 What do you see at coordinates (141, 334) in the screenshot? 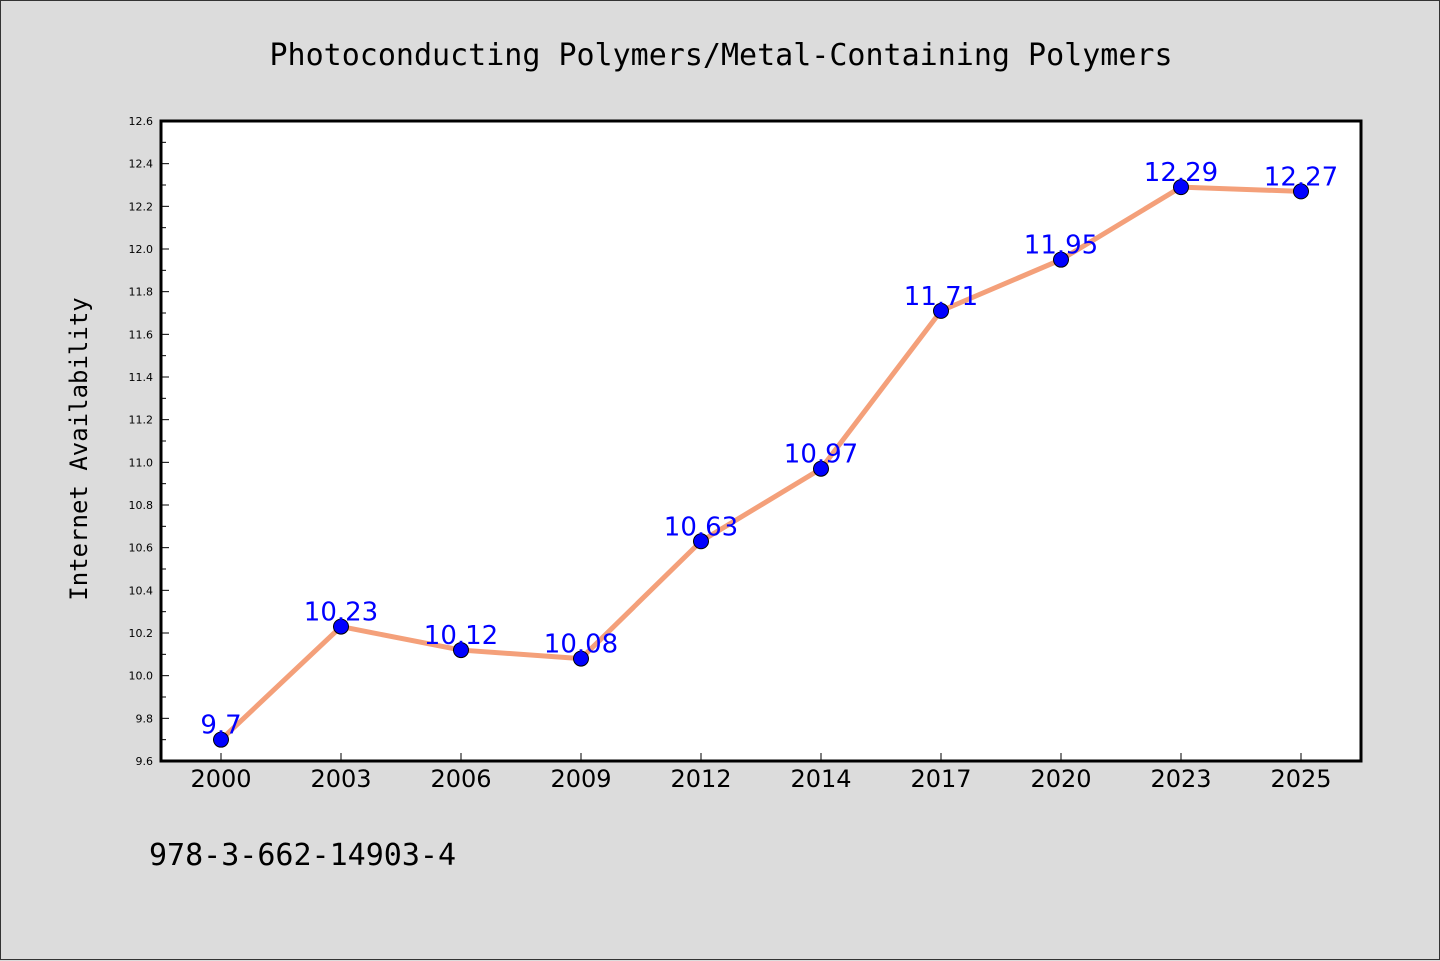
I see `y-tick-label: 11.6` at bounding box center [141, 334].